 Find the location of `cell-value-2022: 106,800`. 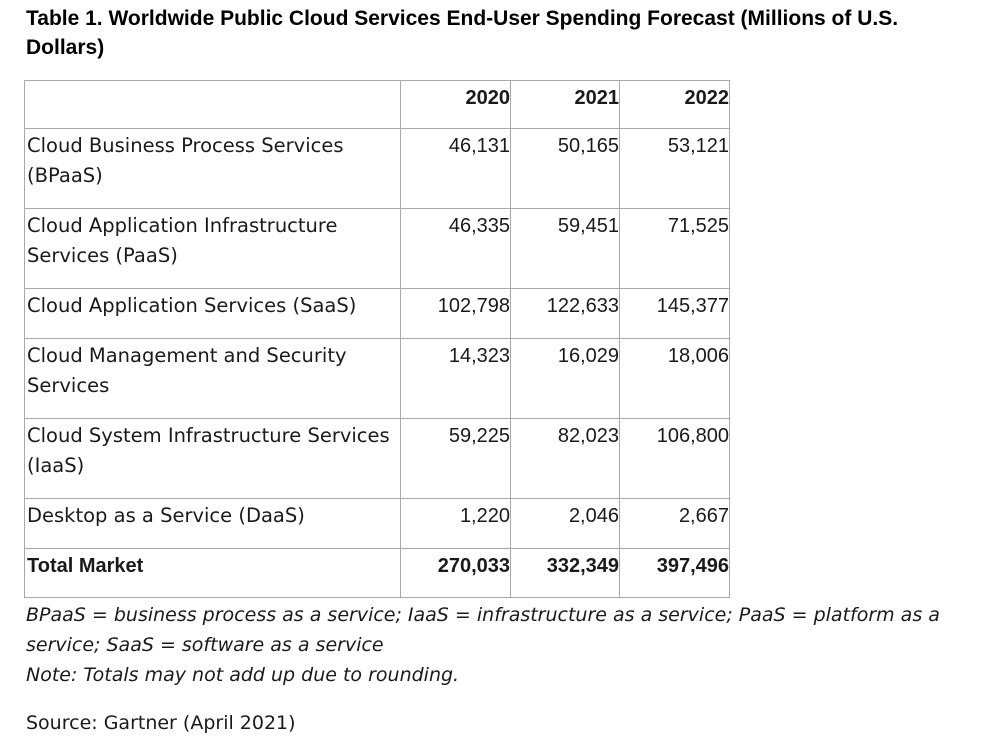

cell-value-2022: 106,800 is located at coordinates (674, 458).